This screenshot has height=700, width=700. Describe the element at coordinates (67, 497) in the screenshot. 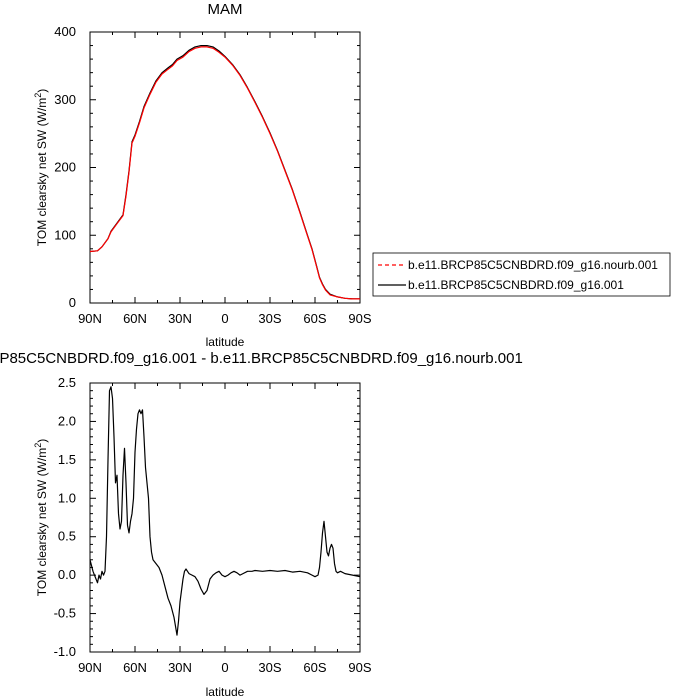

I see `y-tick-label: 1.0` at that location.